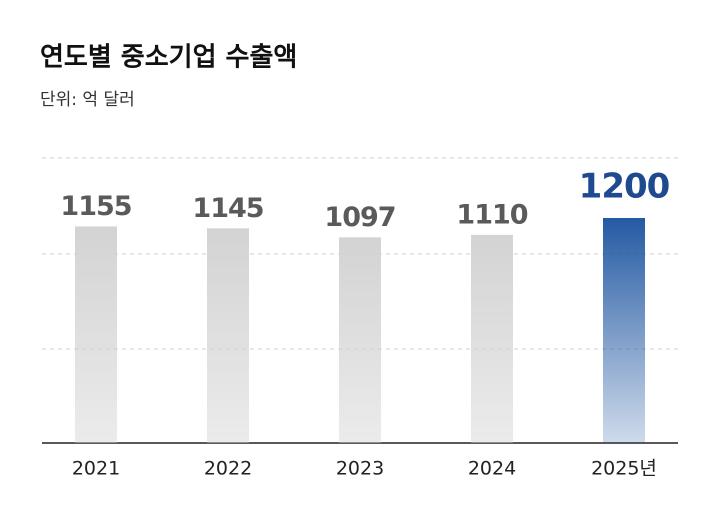 The image size is (720, 508). Describe the element at coordinates (96, 469) in the screenshot. I see `x-tick-label: 2021` at that location.